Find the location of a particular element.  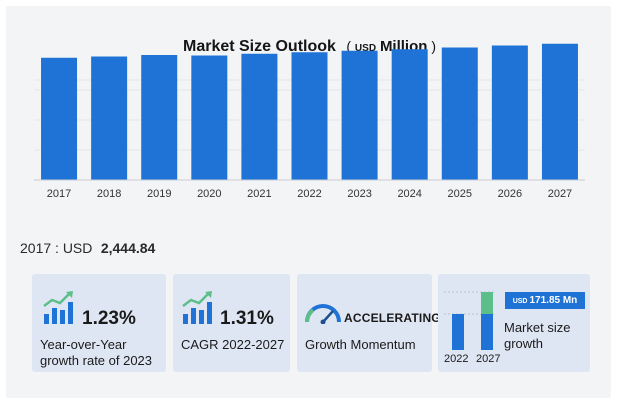

bar-2021 is located at coordinates (259, 116).